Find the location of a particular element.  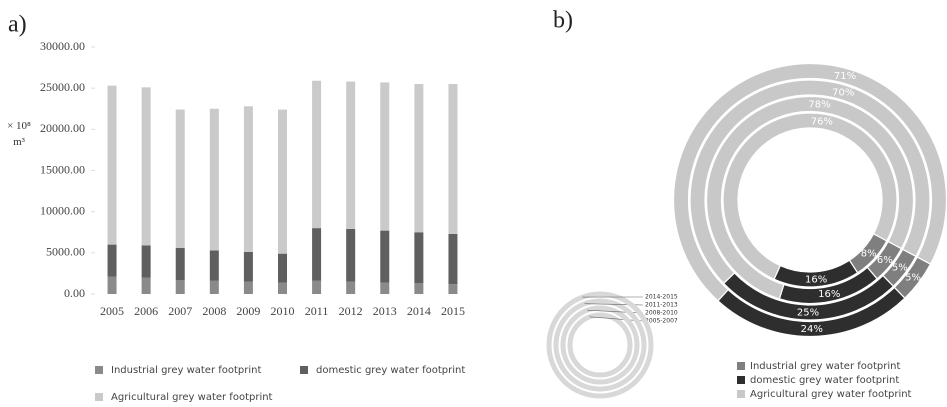

data-label: 25% is located at coordinates (808, 312).